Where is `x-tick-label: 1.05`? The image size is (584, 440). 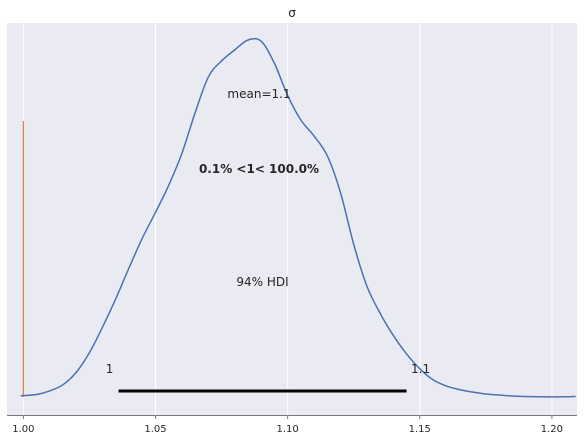 x-tick-label: 1.05 is located at coordinates (155, 429).